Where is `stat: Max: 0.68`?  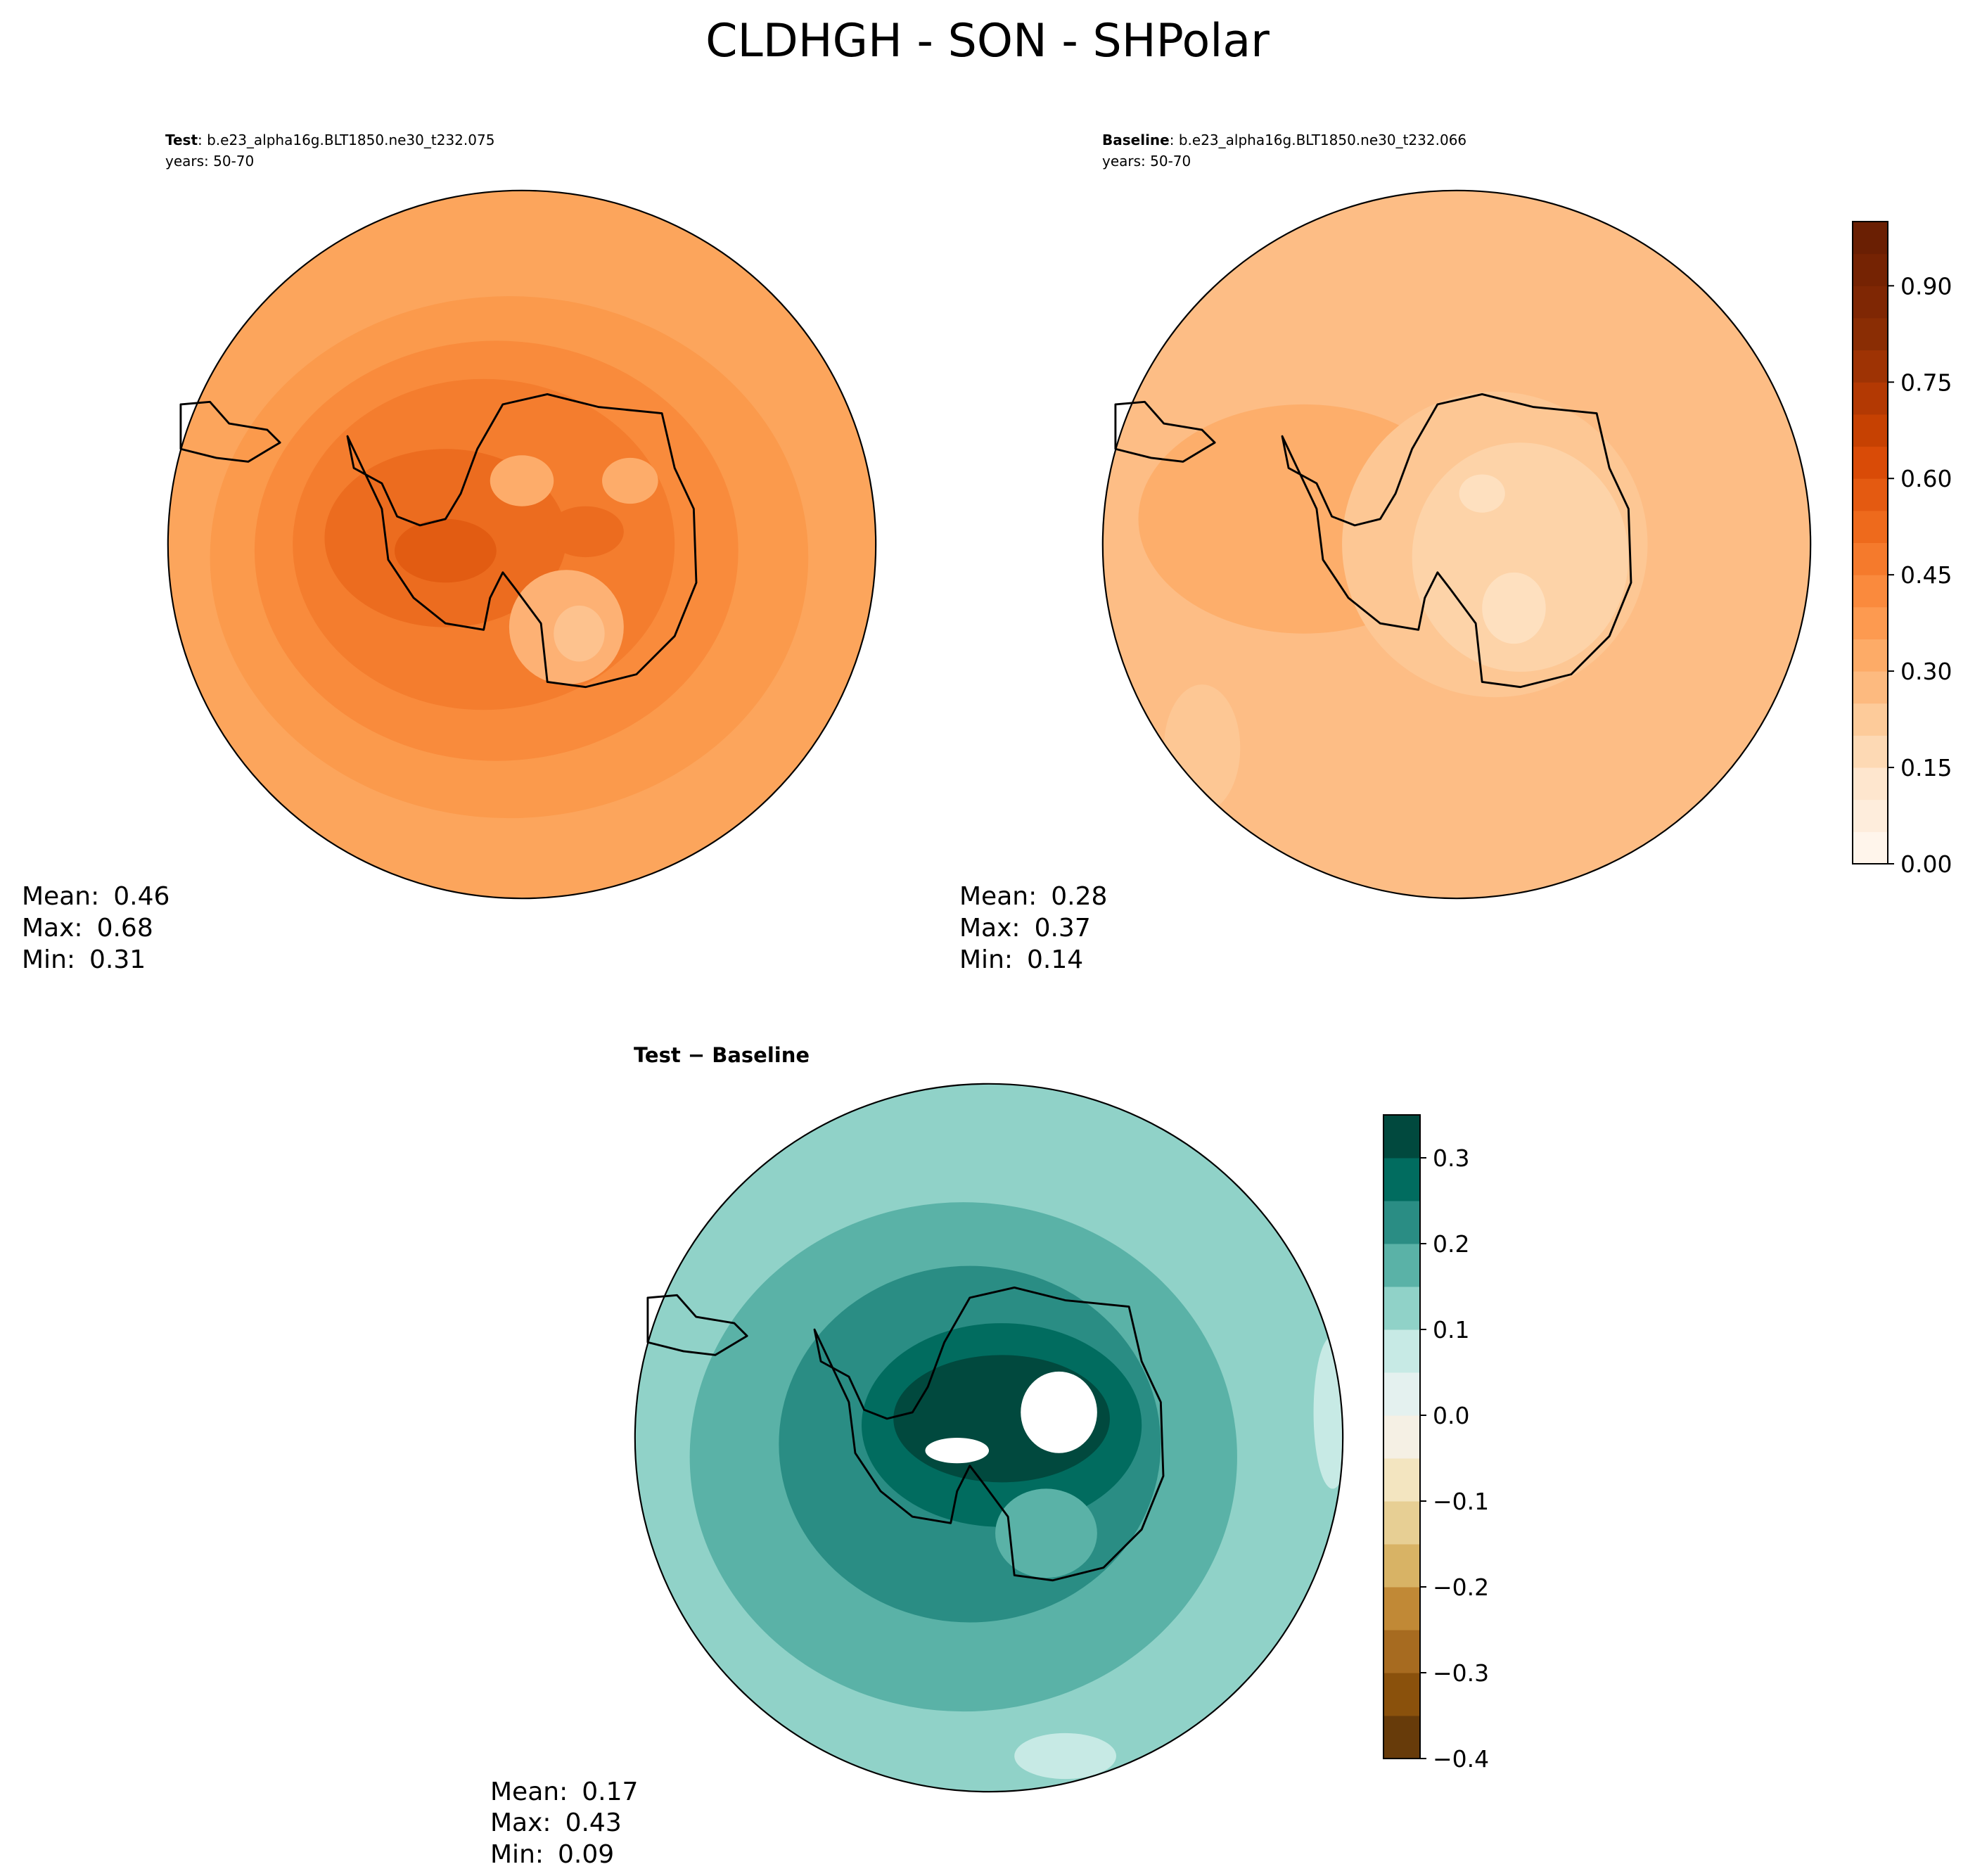 stat: Max: 0.68 is located at coordinates (87, 929).